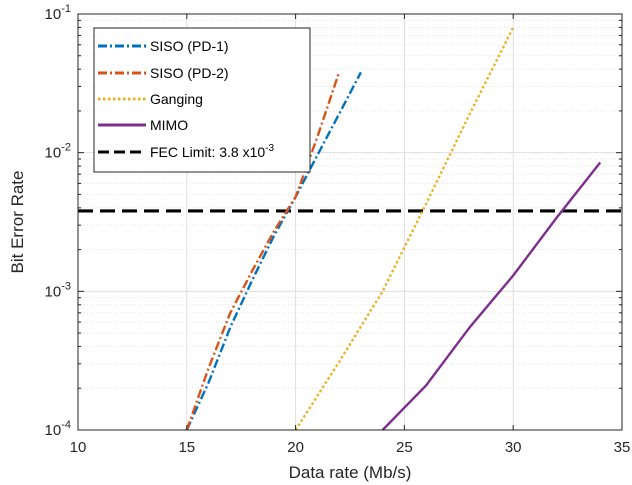  I want to click on legend-entry-mimo: MIMO, so click(143, 125).